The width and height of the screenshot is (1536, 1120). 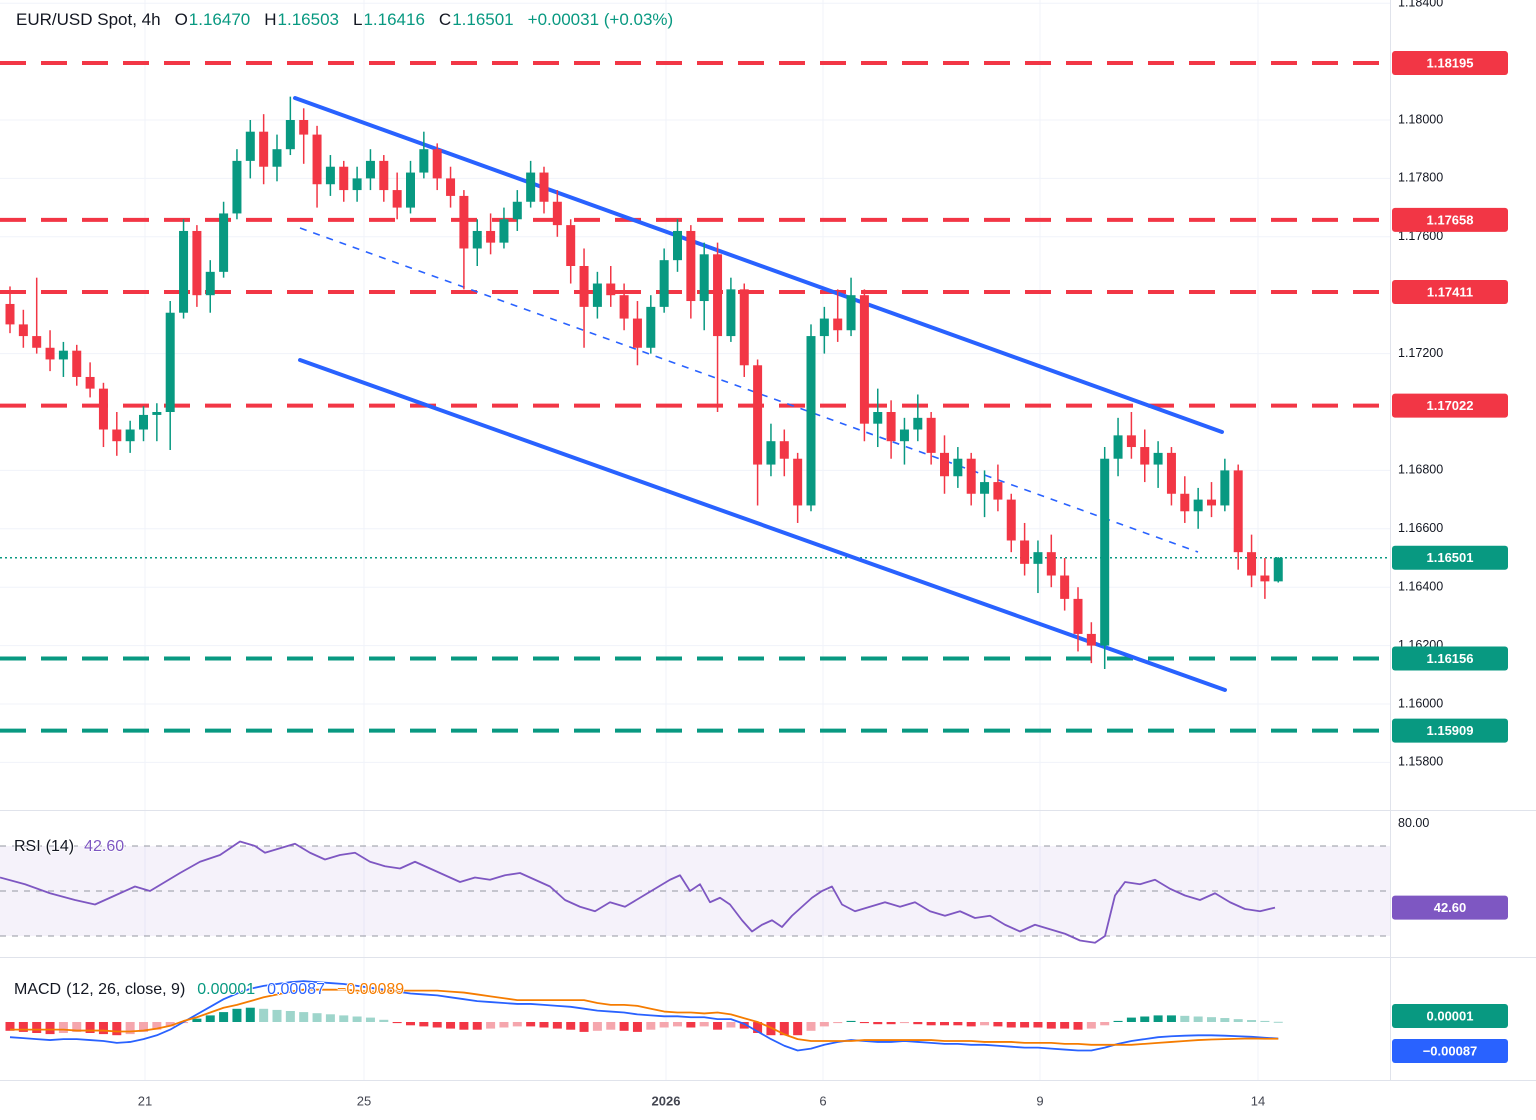 What do you see at coordinates (1420, 236) in the screenshot?
I see `price-tick-label: 1.17600` at bounding box center [1420, 236].